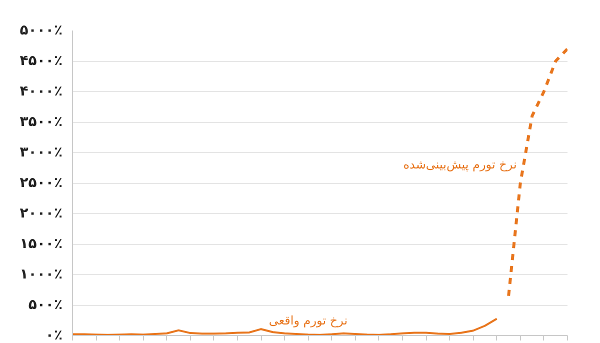 The image size is (600, 343). What do you see at coordinates (41, 122) in the screenshot?
I see `y-tick-label: ۳۵۰۰٪` at bounding box center [41, 122].